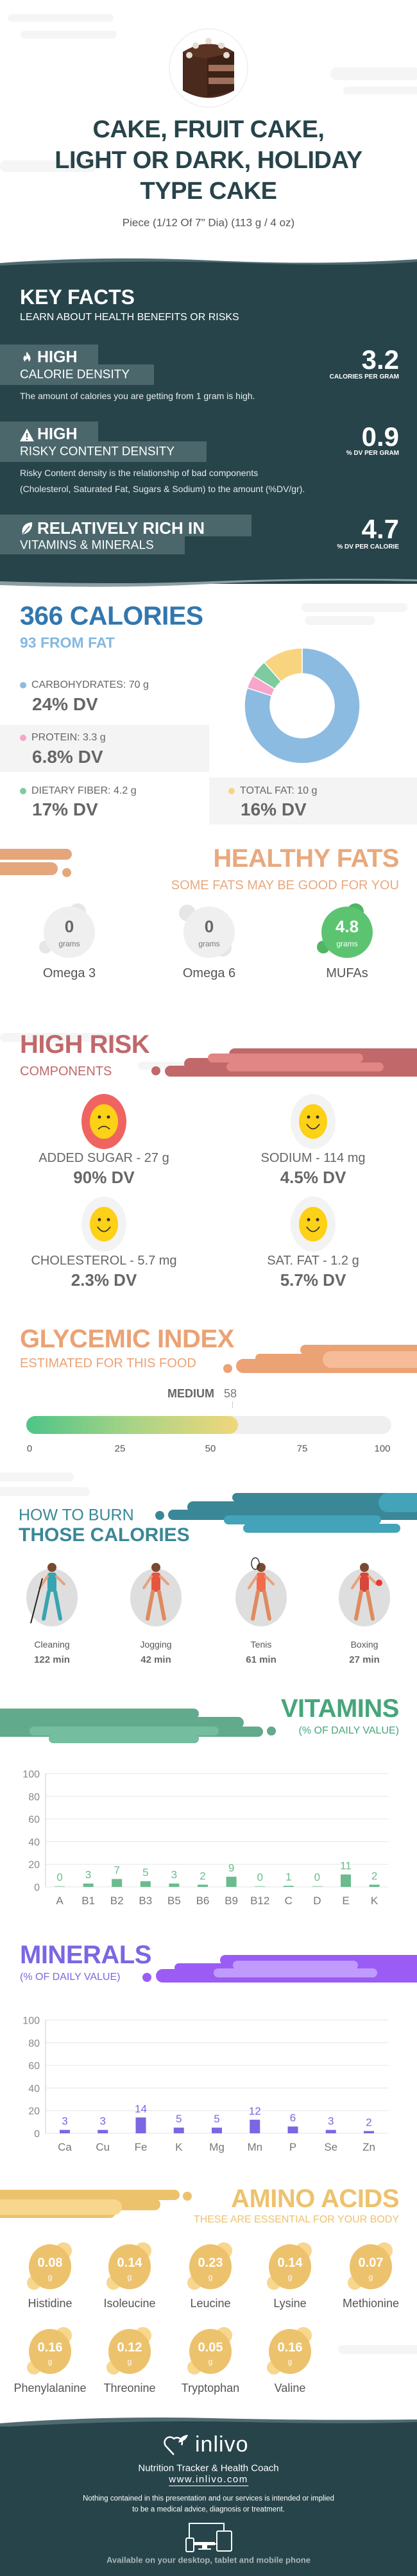  I want to click on risk-dv: 2.3% DV, so click(104, 1280).